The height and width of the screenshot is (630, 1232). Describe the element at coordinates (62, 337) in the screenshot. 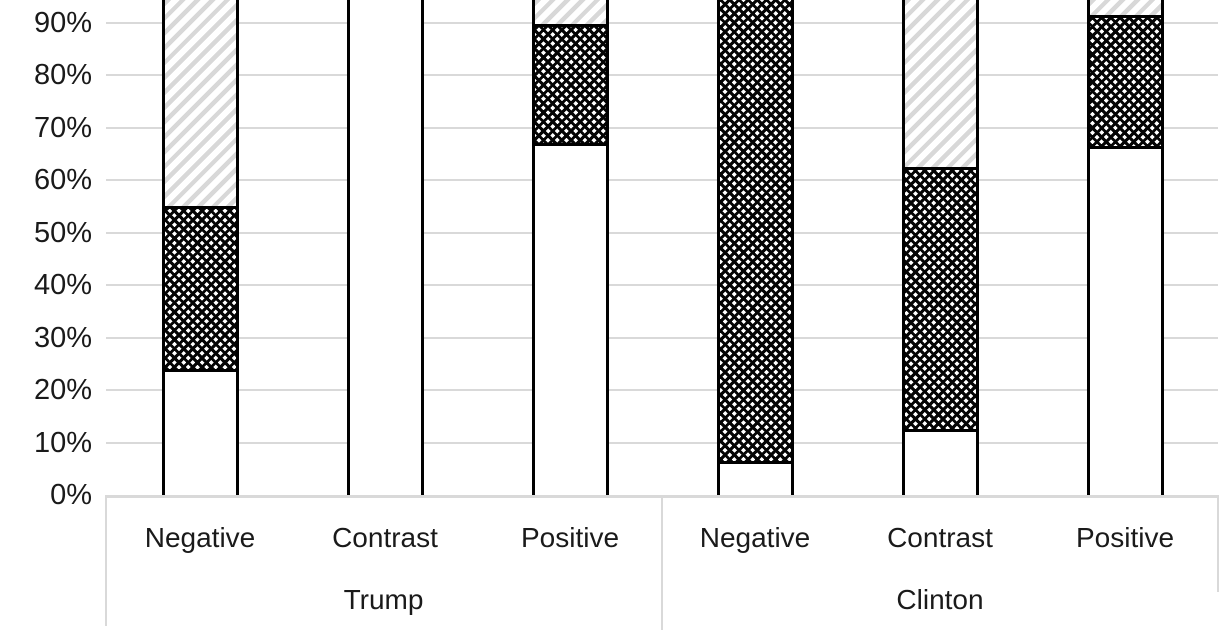

I see `y-tick-label-30: 30%` at that location.